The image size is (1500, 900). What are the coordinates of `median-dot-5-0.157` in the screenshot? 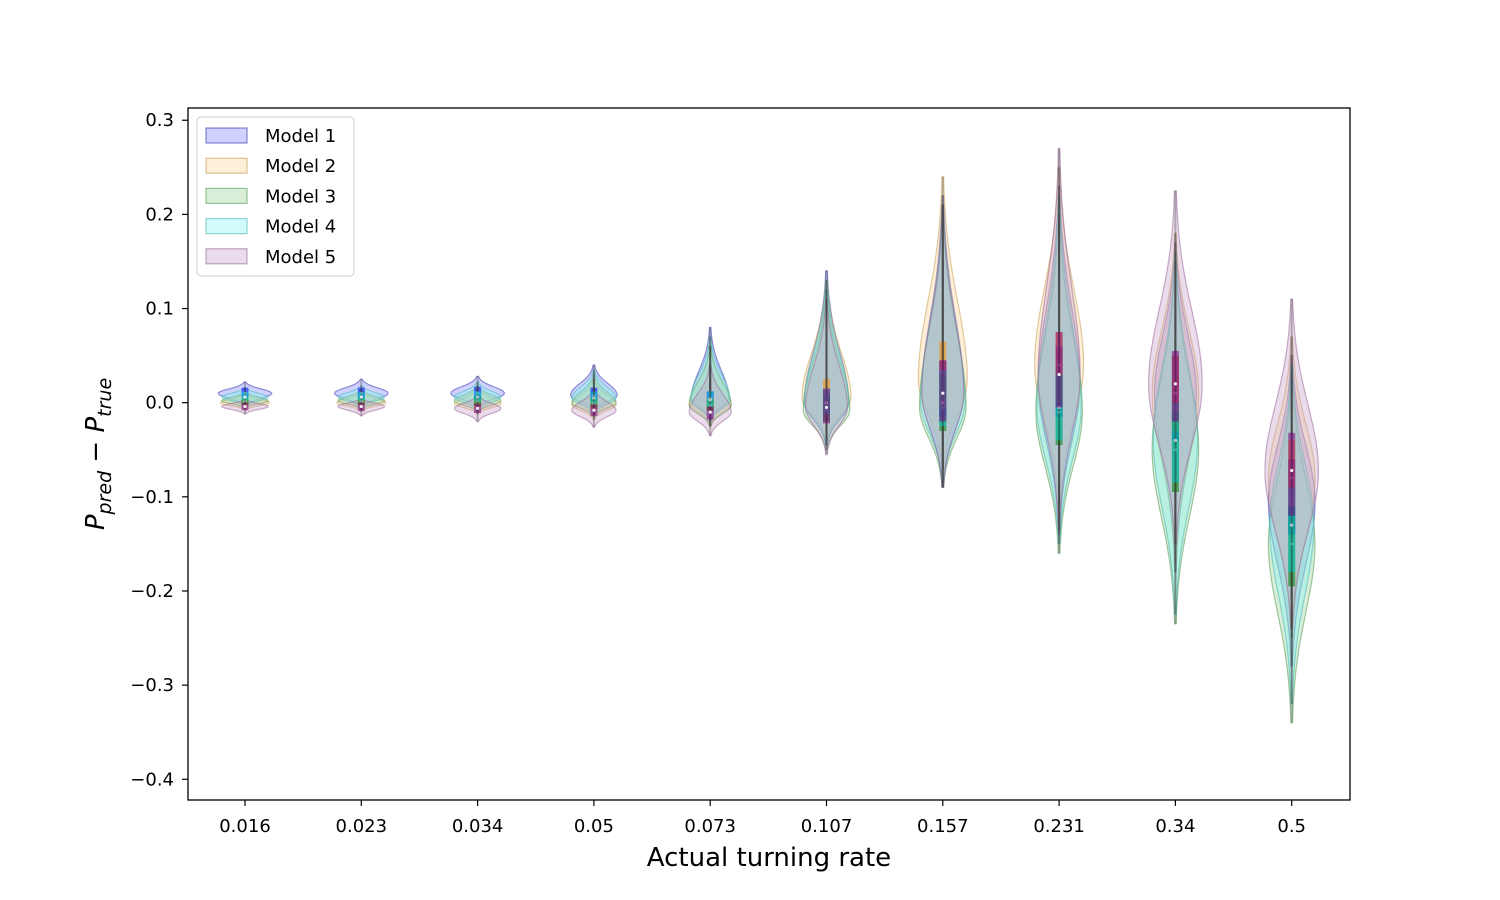 It's located at (943, 393).